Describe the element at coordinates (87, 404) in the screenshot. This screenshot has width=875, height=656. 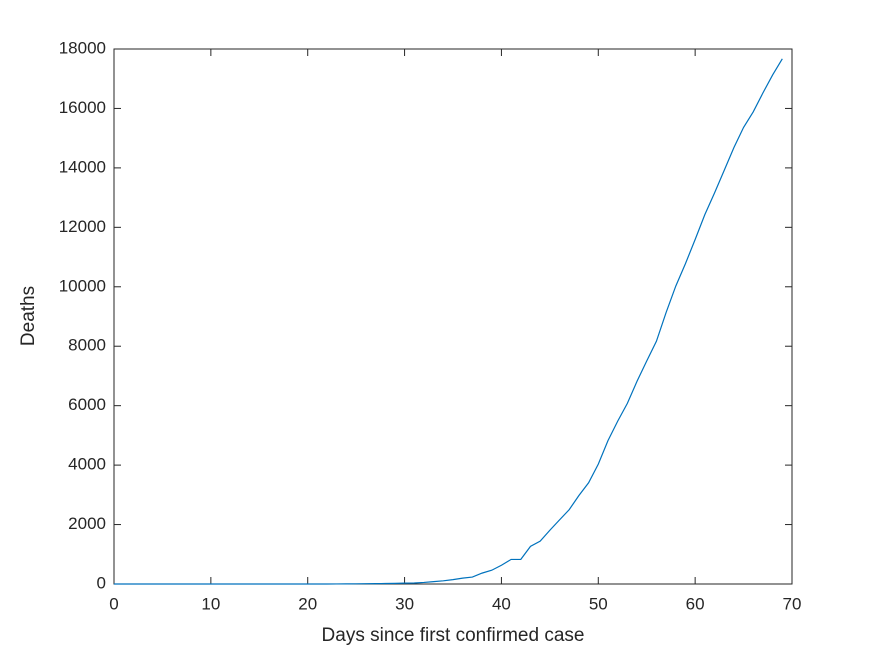
I see `y-tick-label: 6000` at that location.